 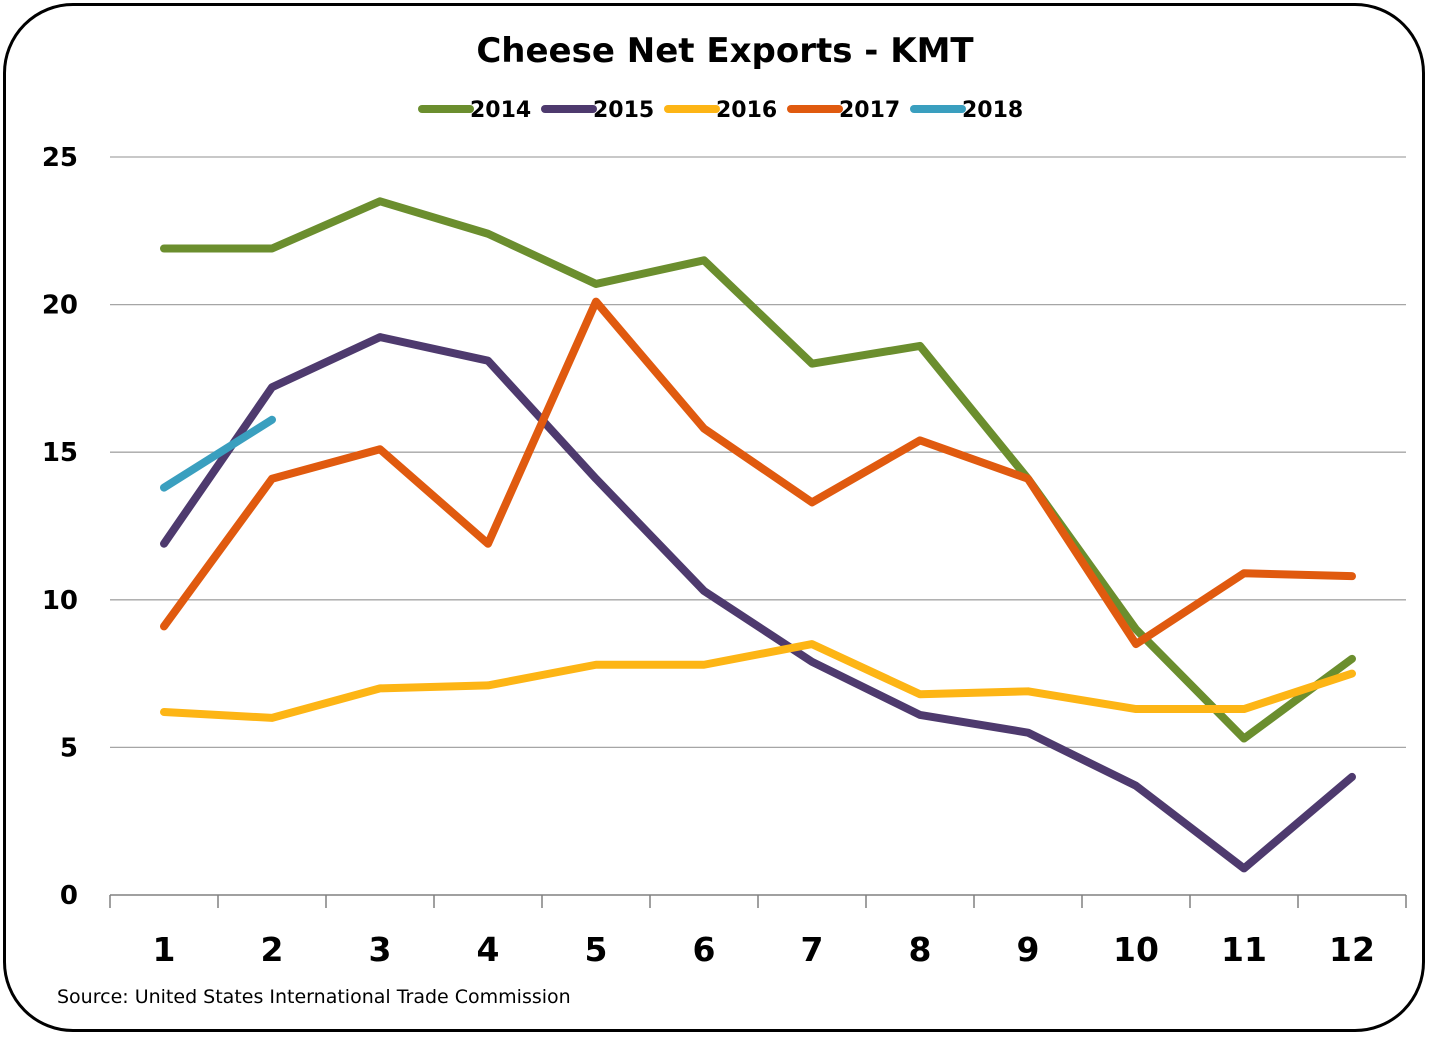 I want to click on legend-label-2015: 2015, so click(x=623, y=110).